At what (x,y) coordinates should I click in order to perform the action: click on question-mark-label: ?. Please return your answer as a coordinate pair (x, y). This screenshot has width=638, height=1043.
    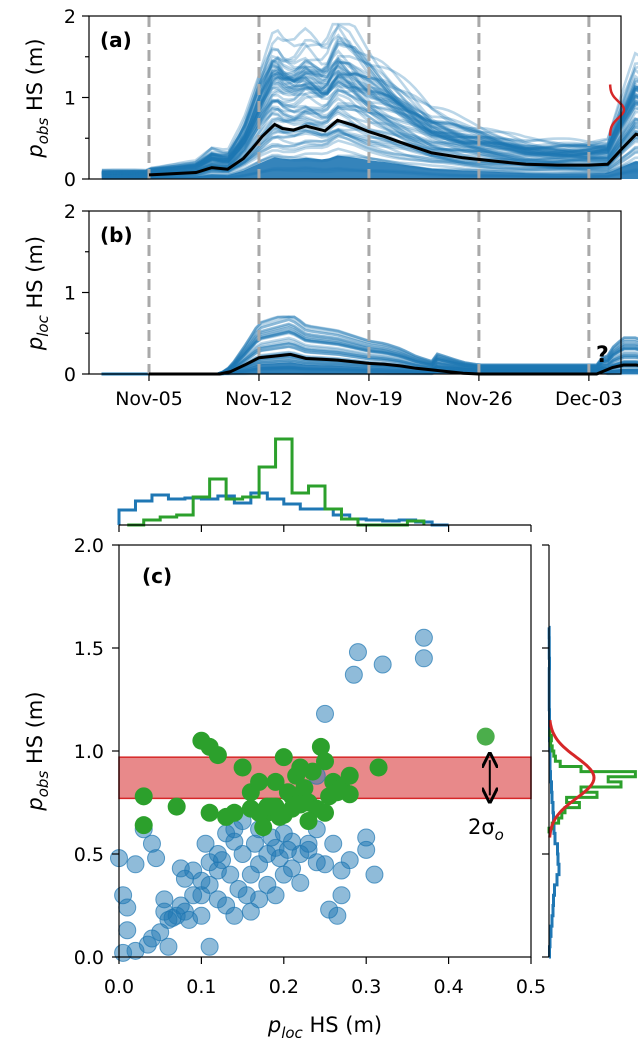
    Looking at the image, I should click on (602, 355).